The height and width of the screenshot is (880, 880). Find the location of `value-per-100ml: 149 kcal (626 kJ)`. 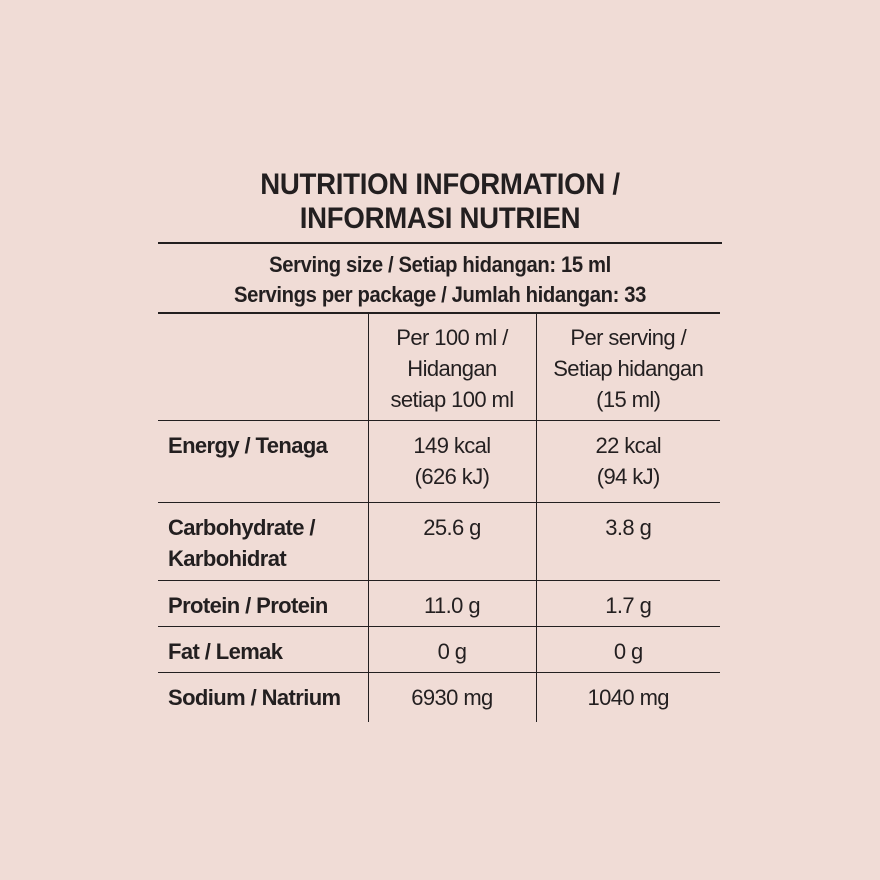

value-per-100ml: 149 kcal (626 kJ) is located at coordinates (451, 461).